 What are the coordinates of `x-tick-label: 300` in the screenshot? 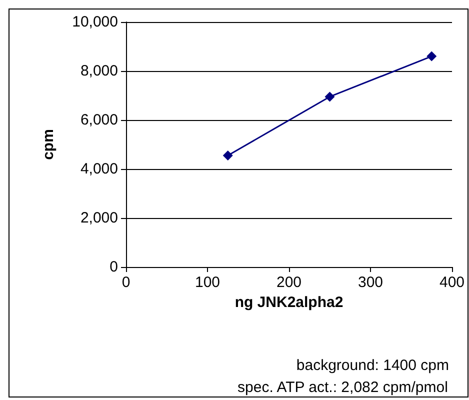 It's located at (371, 282).